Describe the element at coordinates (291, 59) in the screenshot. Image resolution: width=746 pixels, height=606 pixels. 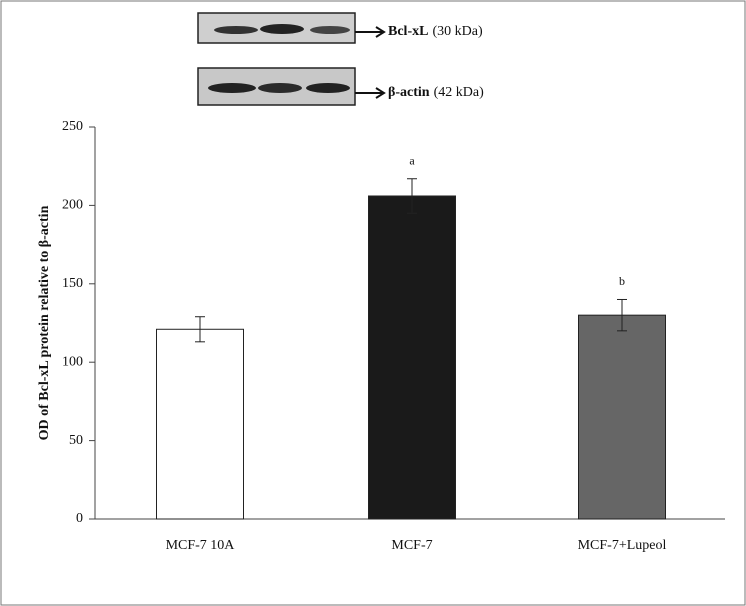
I see `blot-images` at that location.